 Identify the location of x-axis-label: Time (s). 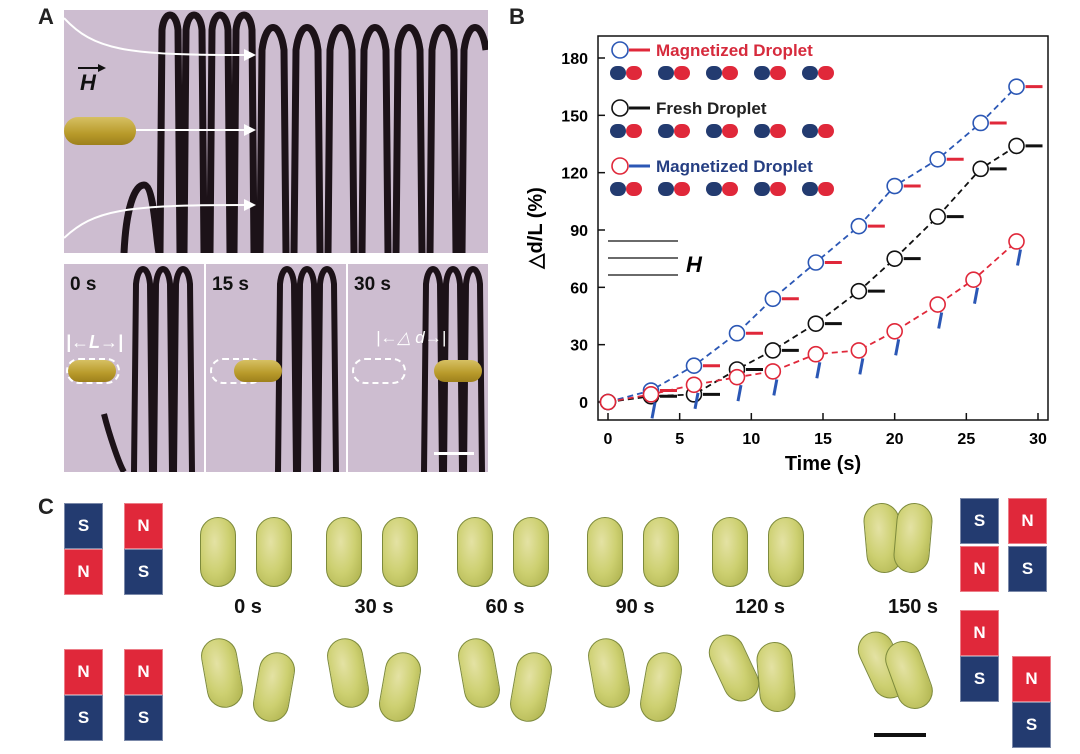
(823, 464).